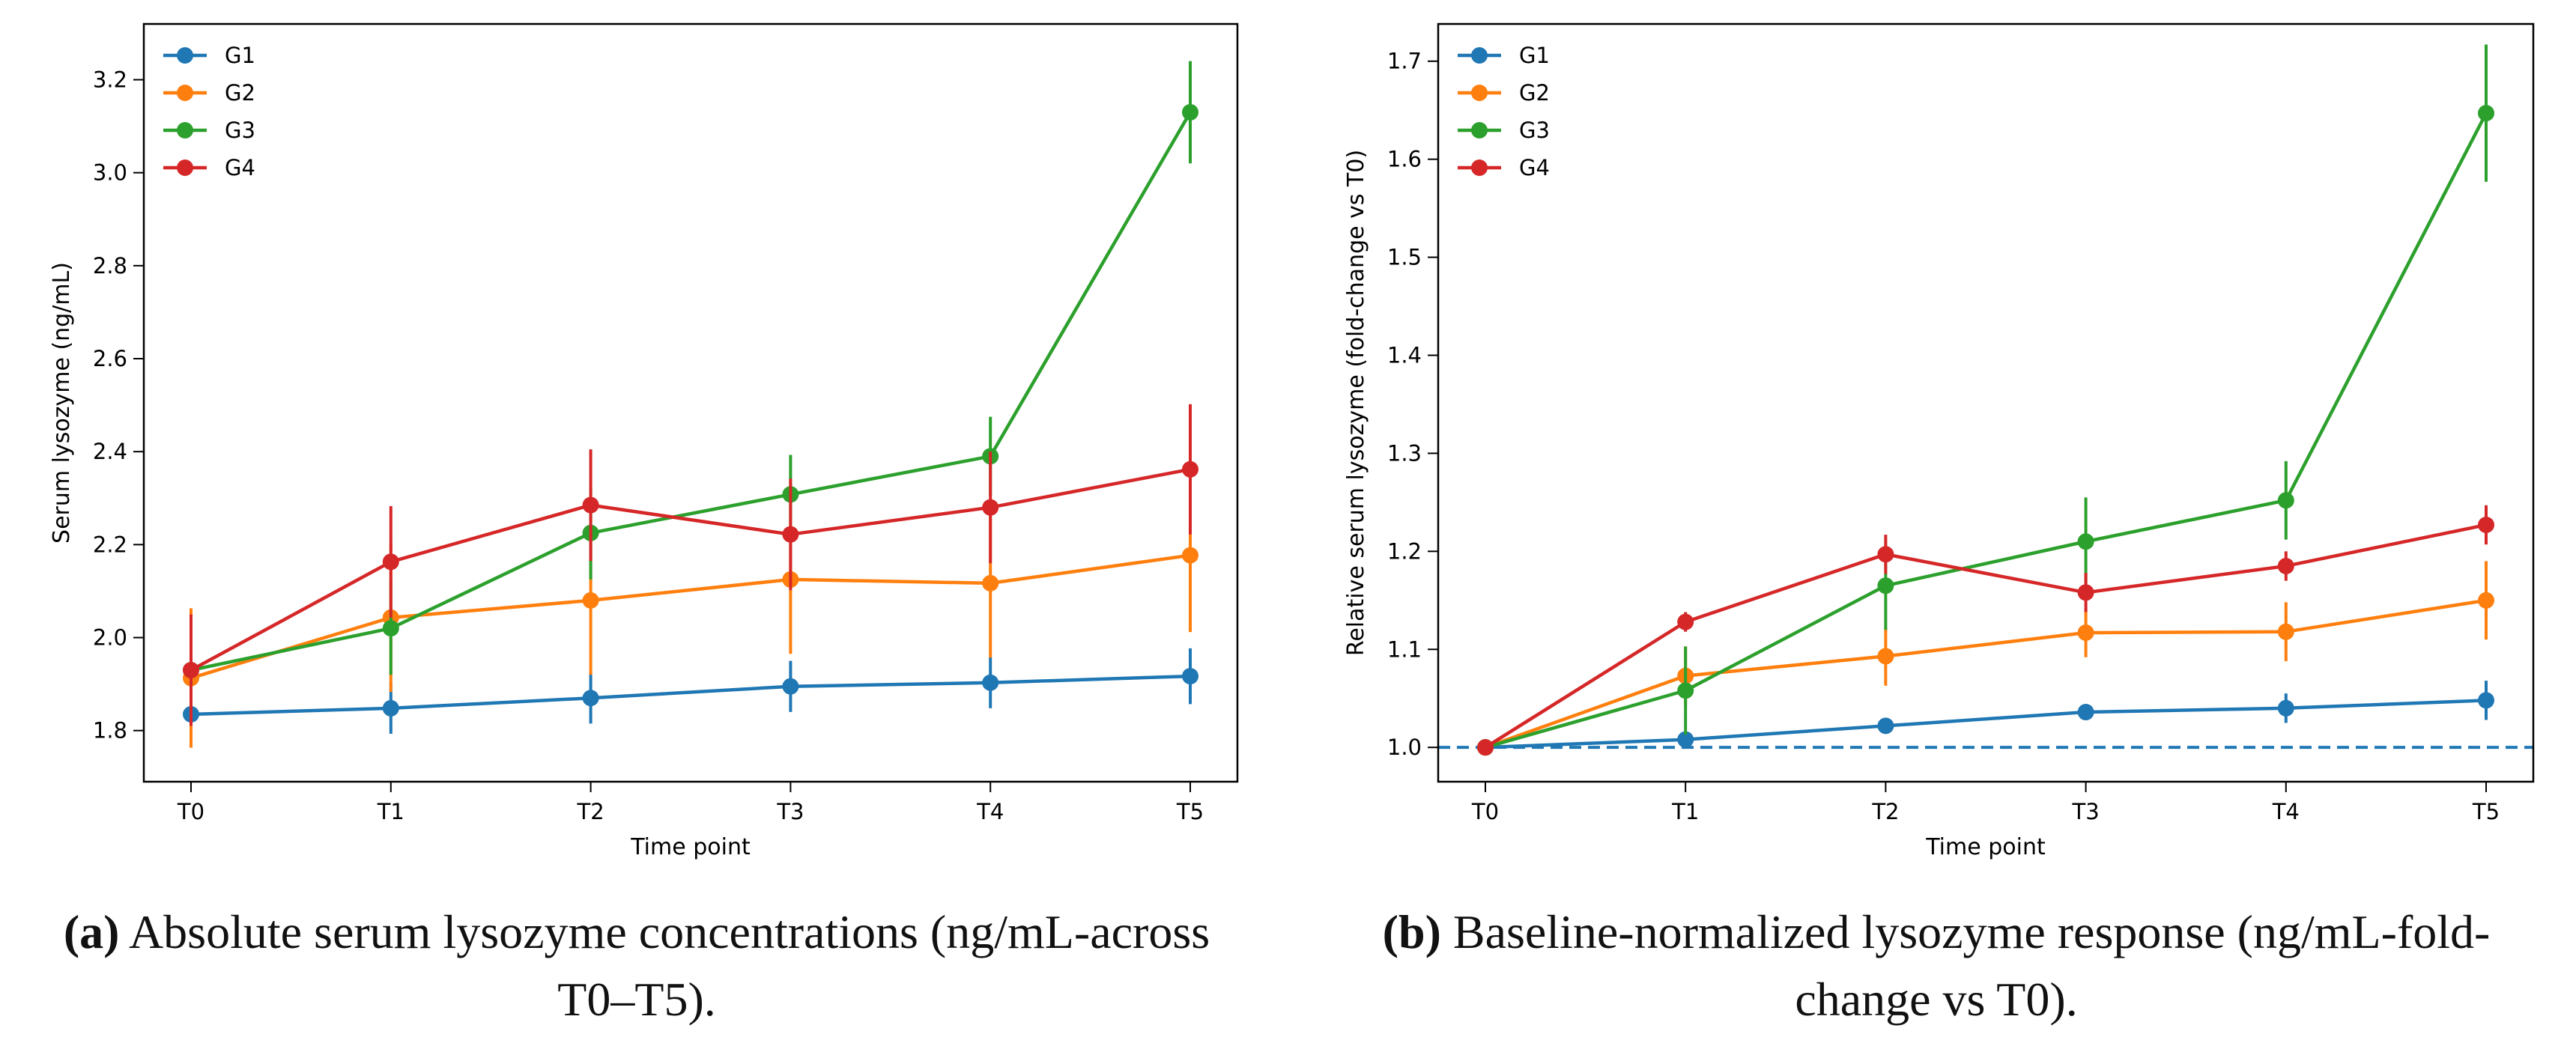 This screenshot has height=1052, width=2576. Describe the element at coordinates (185, 130) in the screenshot. I see `chart1-legend-marker-g3` at that location.